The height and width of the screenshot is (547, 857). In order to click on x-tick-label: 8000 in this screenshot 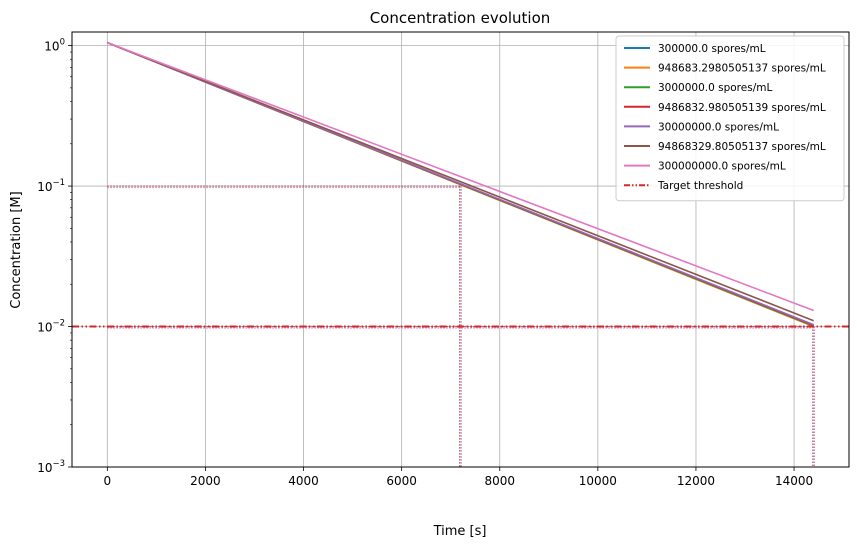, I will do `click(499, 481)`.